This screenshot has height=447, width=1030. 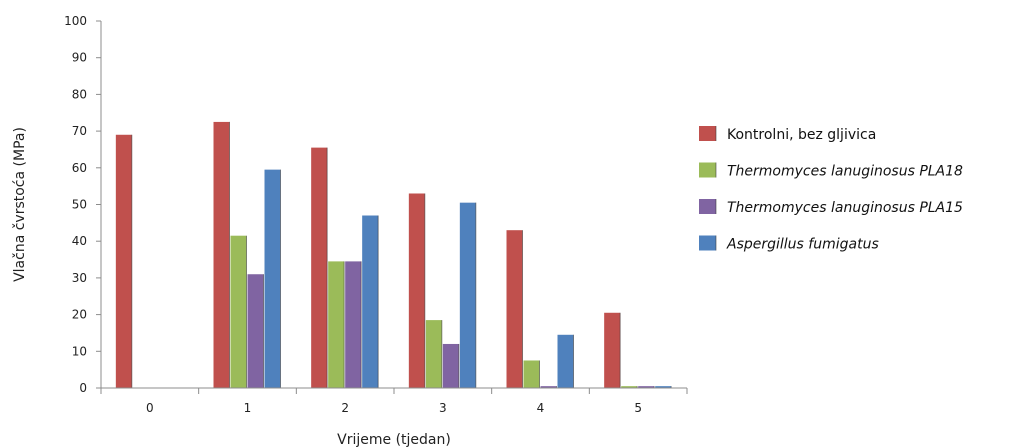 What do you see at coordinates (79, 315) in the screenshot?
I see `y-tick-label: 20` at bounding box center [79, 315].